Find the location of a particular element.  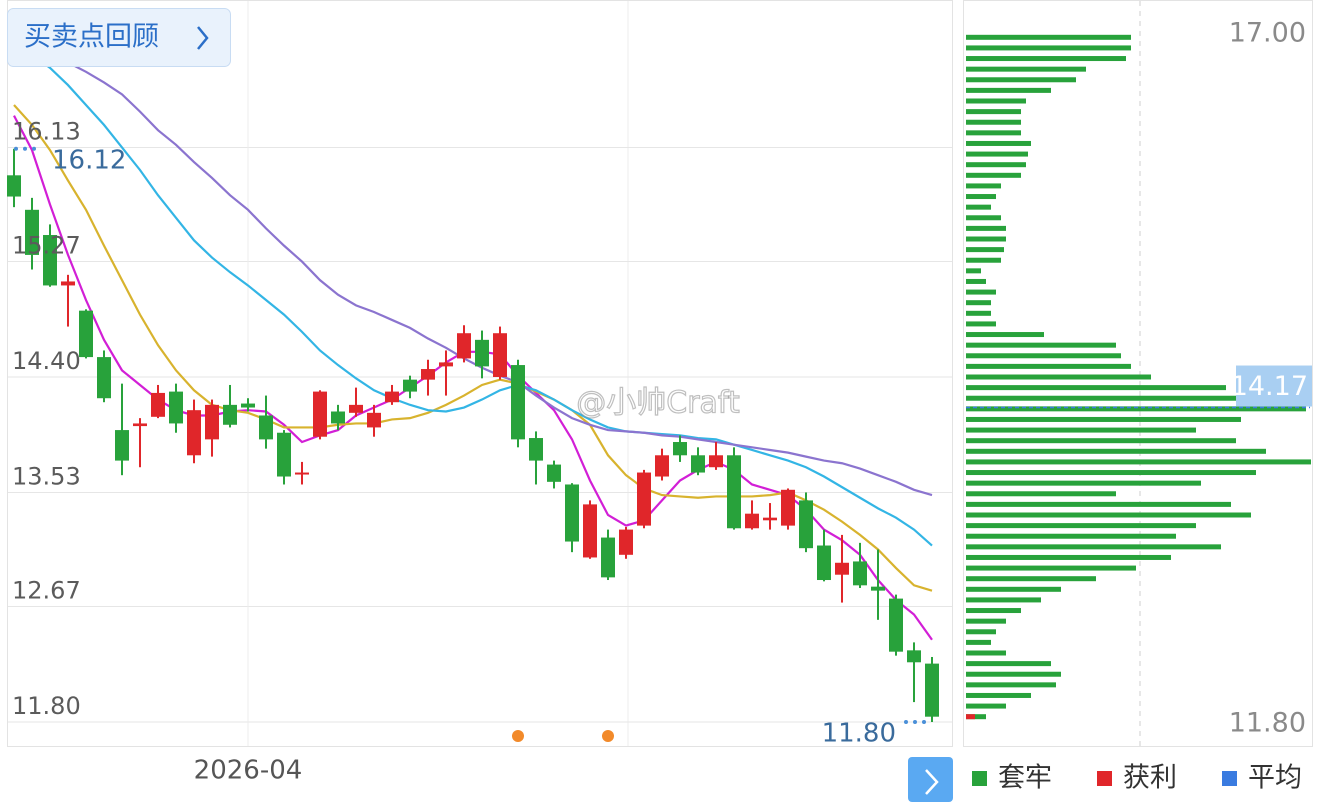

review-button-label: 买卖点回顾 is located at coordinates (91, 37).